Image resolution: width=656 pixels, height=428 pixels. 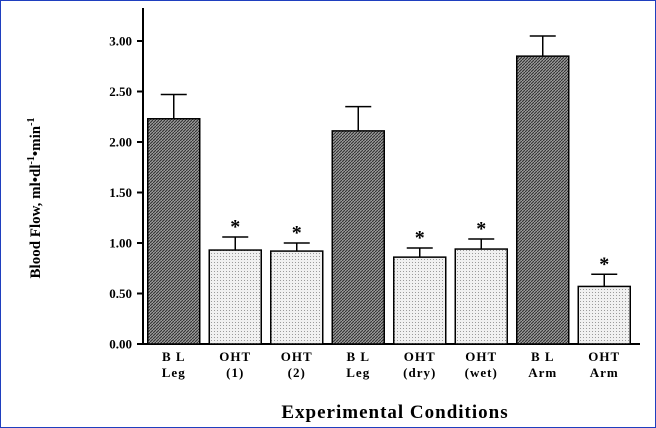 What do you see at coordinates (120, 91) in the screenshot?
I see `y-tick-label: 2.50` at bounding box center [120, 91].